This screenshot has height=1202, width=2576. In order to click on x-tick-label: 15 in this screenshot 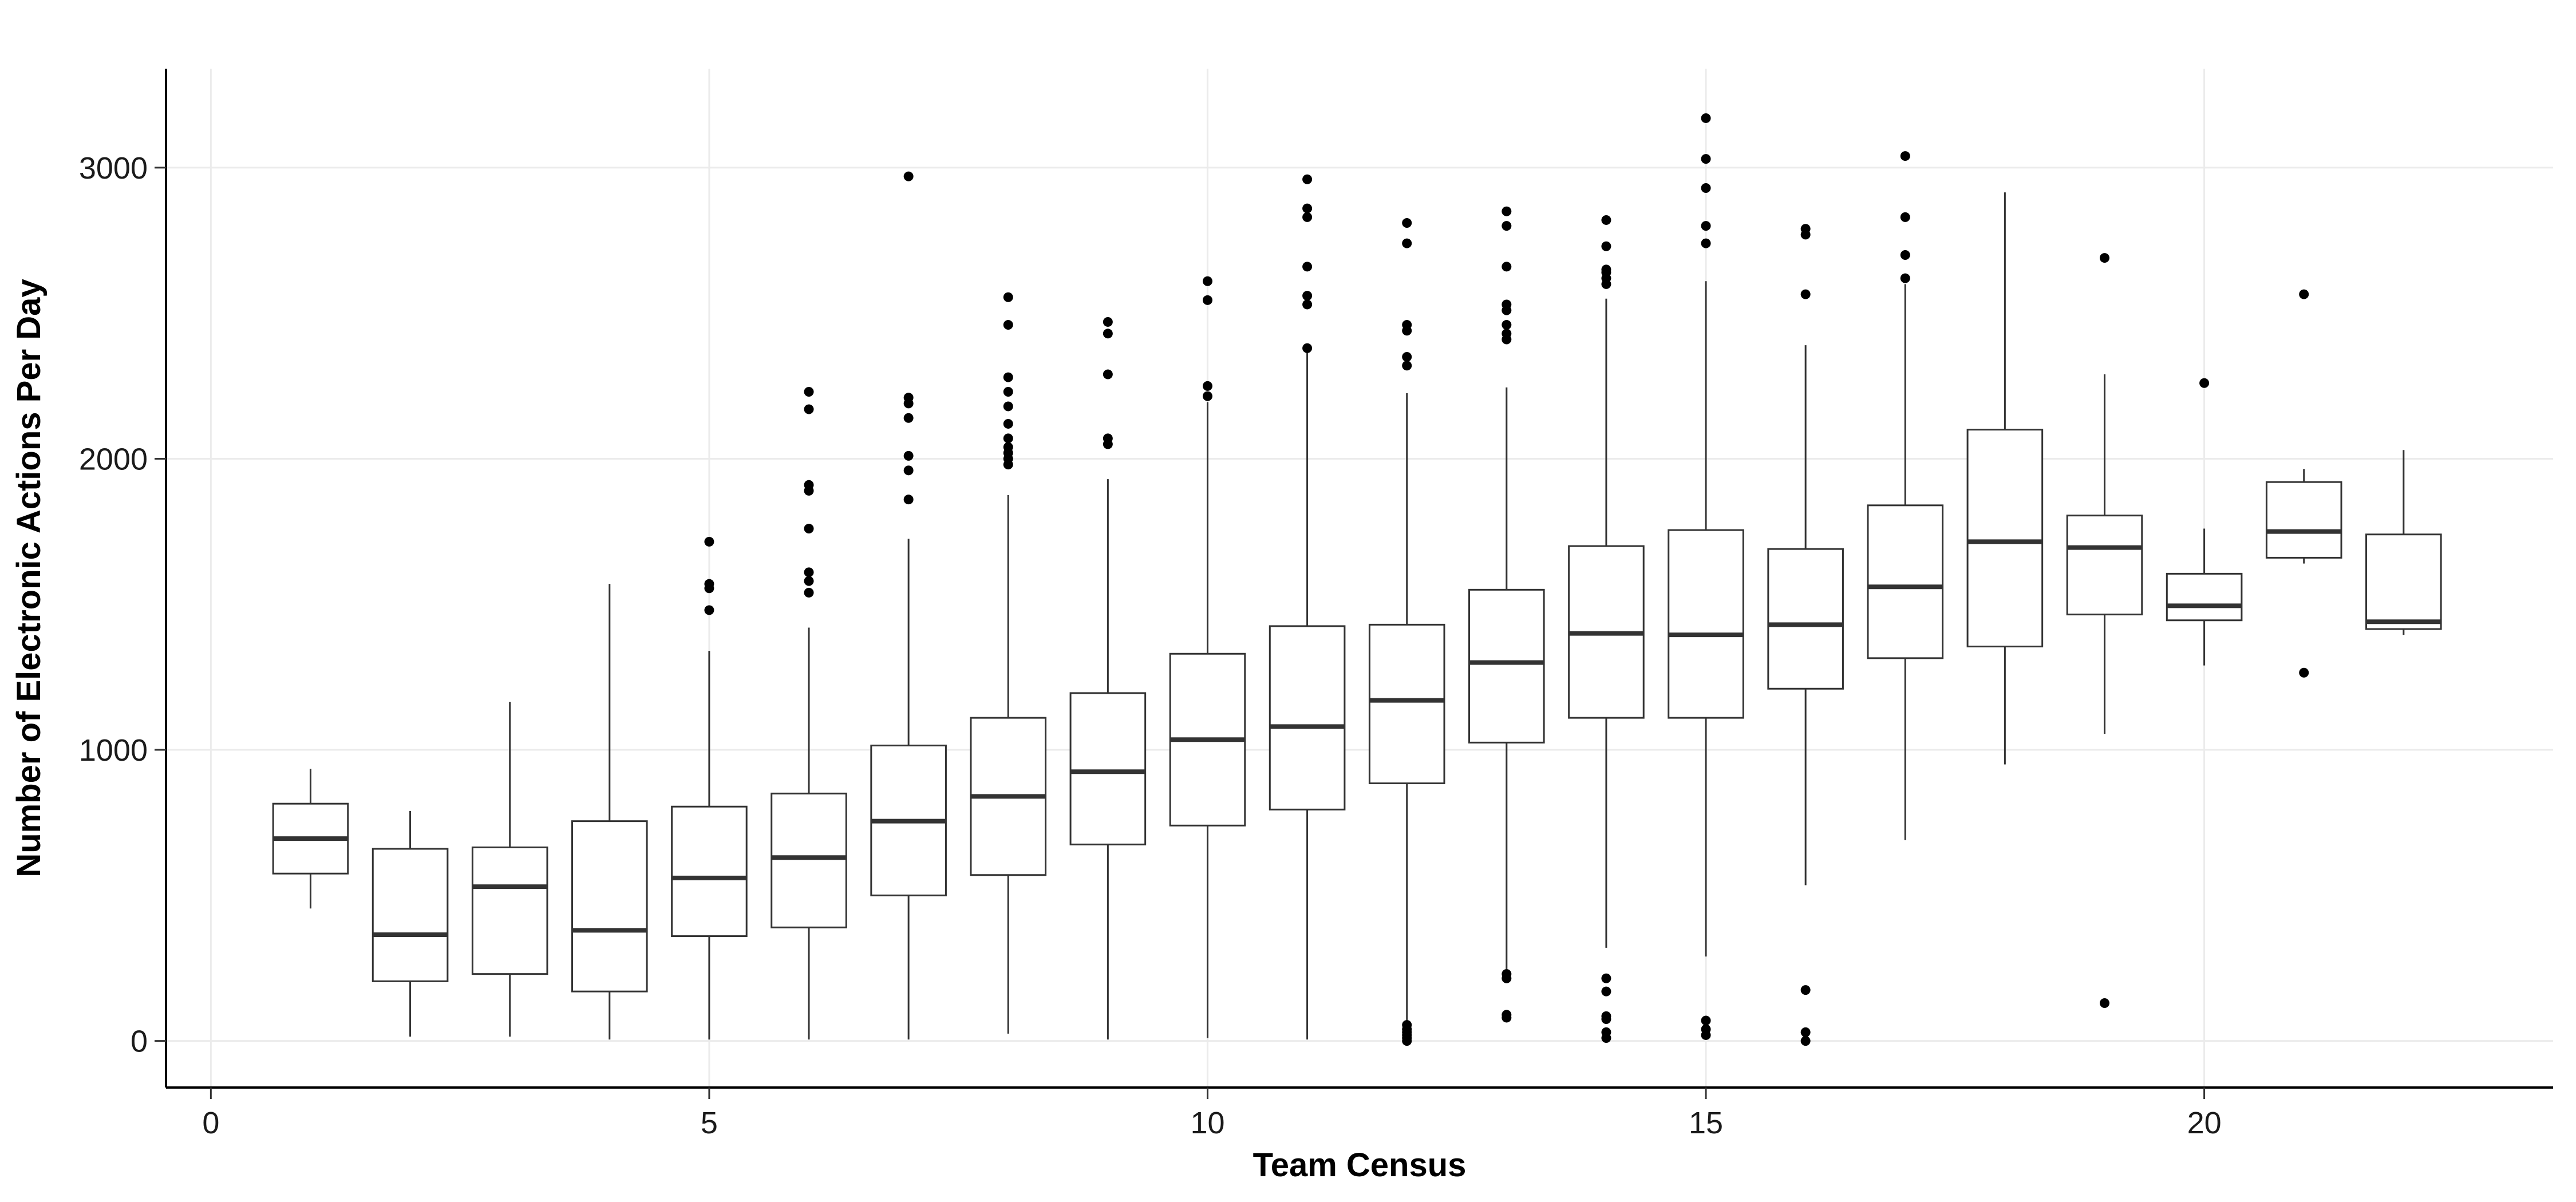, I will do `click(1706, 1123)`.